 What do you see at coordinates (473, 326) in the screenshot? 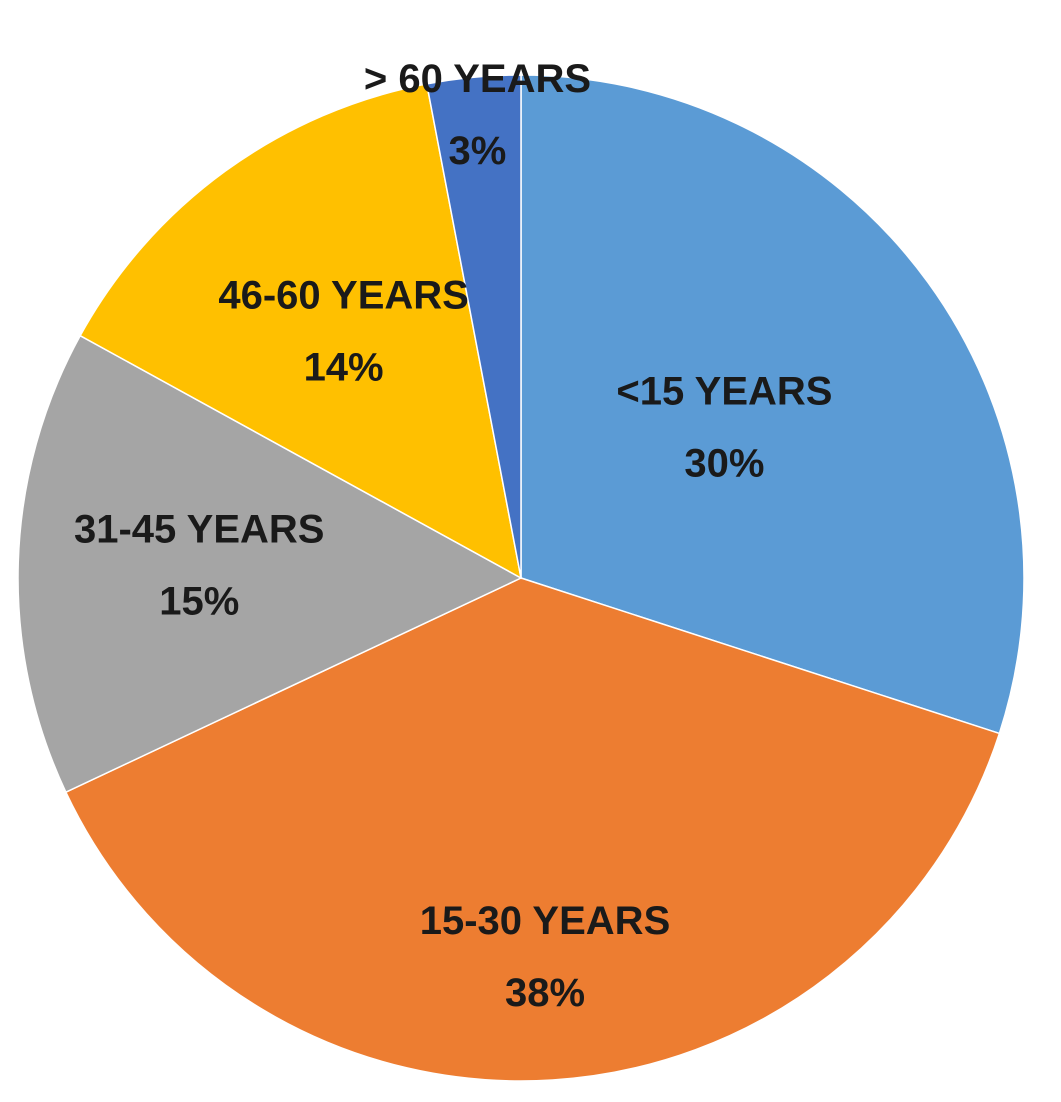
I see `pie-slice` at bounding box center [473, 326].